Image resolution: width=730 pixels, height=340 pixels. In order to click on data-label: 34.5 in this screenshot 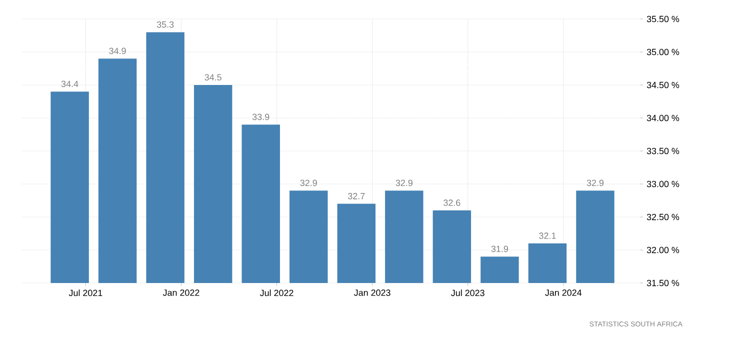, I will do `click(213, 77)`.